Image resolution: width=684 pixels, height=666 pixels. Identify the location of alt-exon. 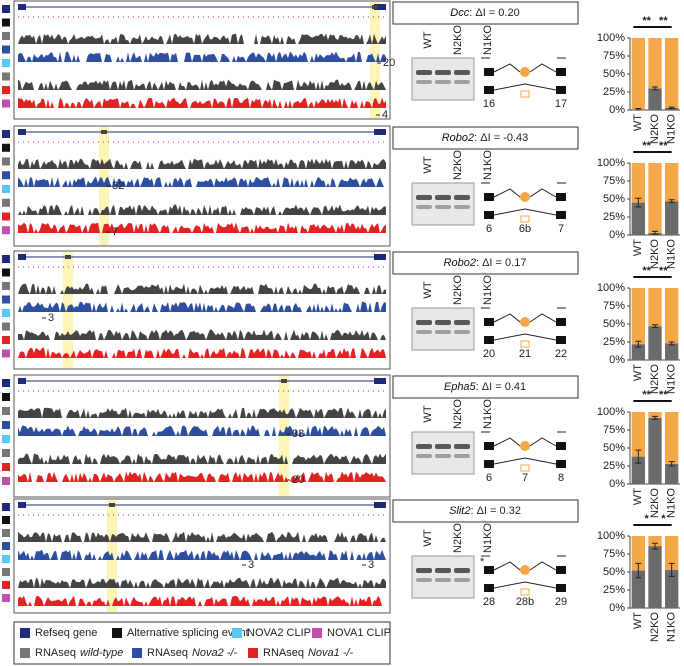
(525, 570).